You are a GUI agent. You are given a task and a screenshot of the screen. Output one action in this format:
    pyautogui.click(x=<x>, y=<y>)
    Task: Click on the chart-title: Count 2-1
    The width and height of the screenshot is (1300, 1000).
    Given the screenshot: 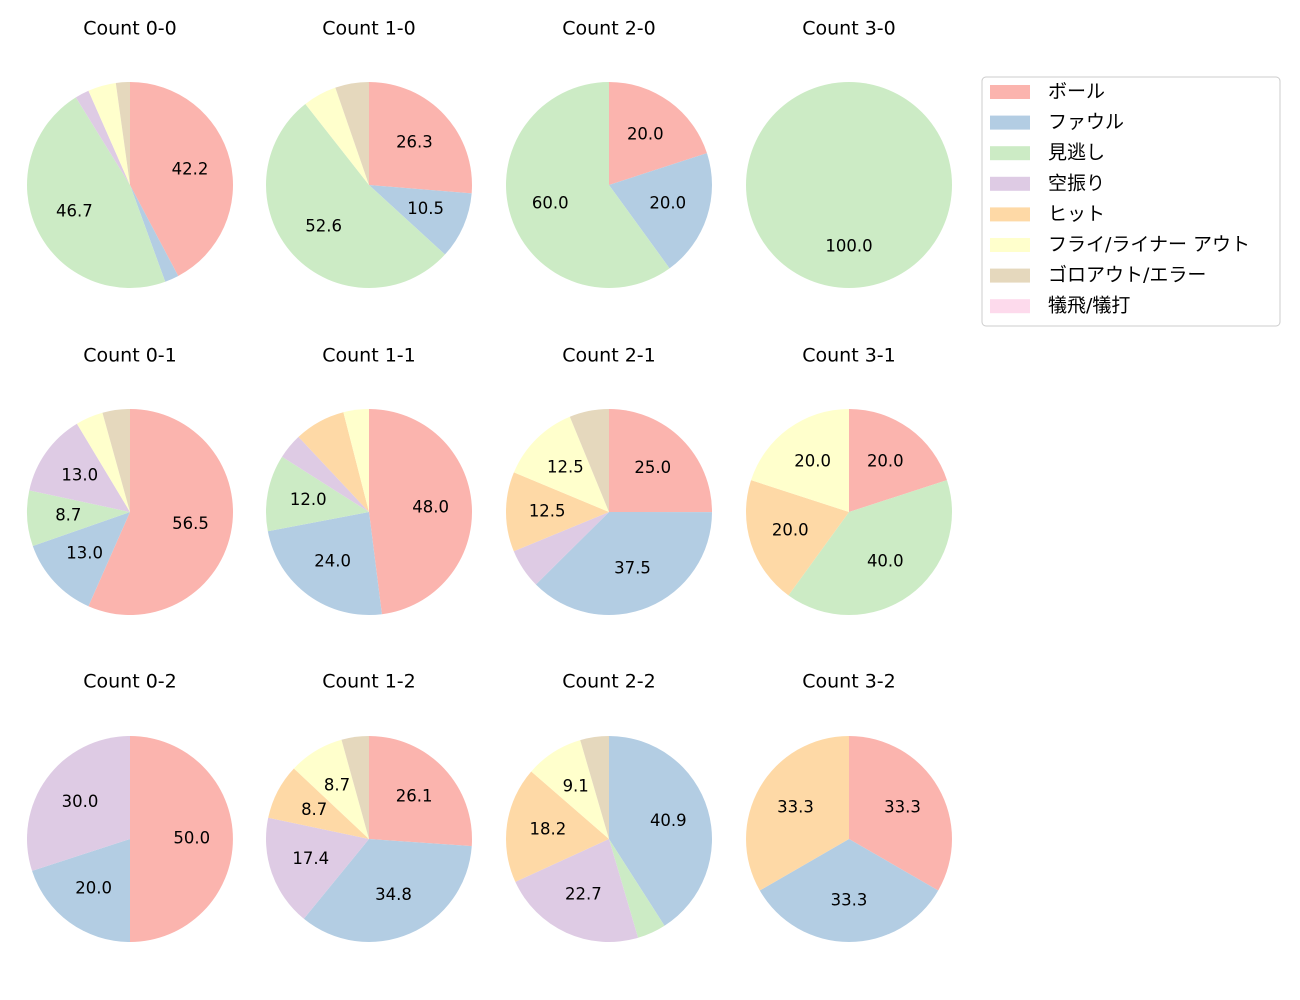 What is the action you would take?
    pyautogui.click(x=609, y=356)
    